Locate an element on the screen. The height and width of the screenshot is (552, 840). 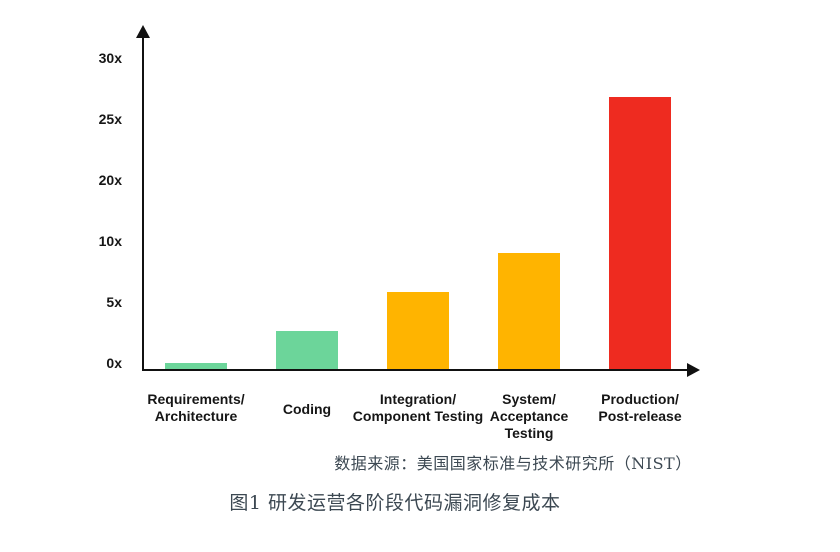
category-label-line: Acceptance is located at coordinates (529, 416).